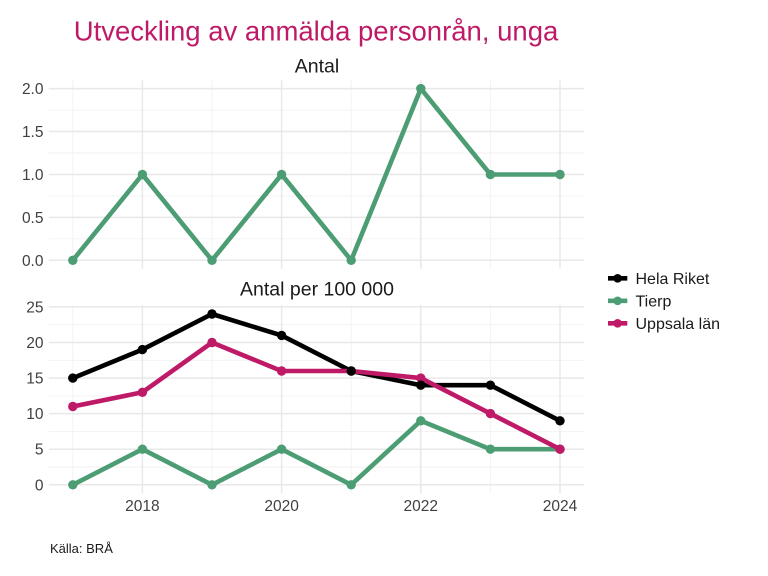  Describe the element at coordinates (34, 307) in the screenshot. I see `svg-text: 25` at that location.